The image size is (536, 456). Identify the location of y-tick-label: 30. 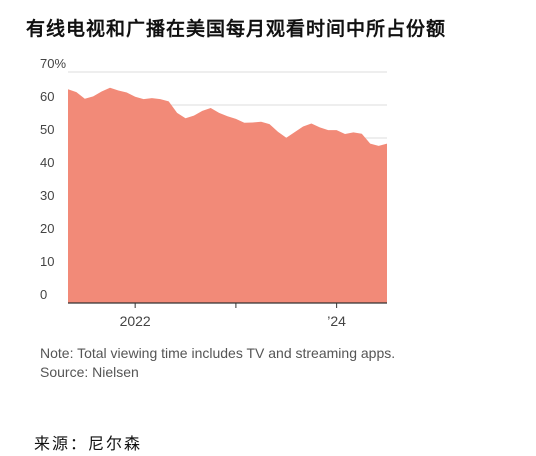
(47, 195).